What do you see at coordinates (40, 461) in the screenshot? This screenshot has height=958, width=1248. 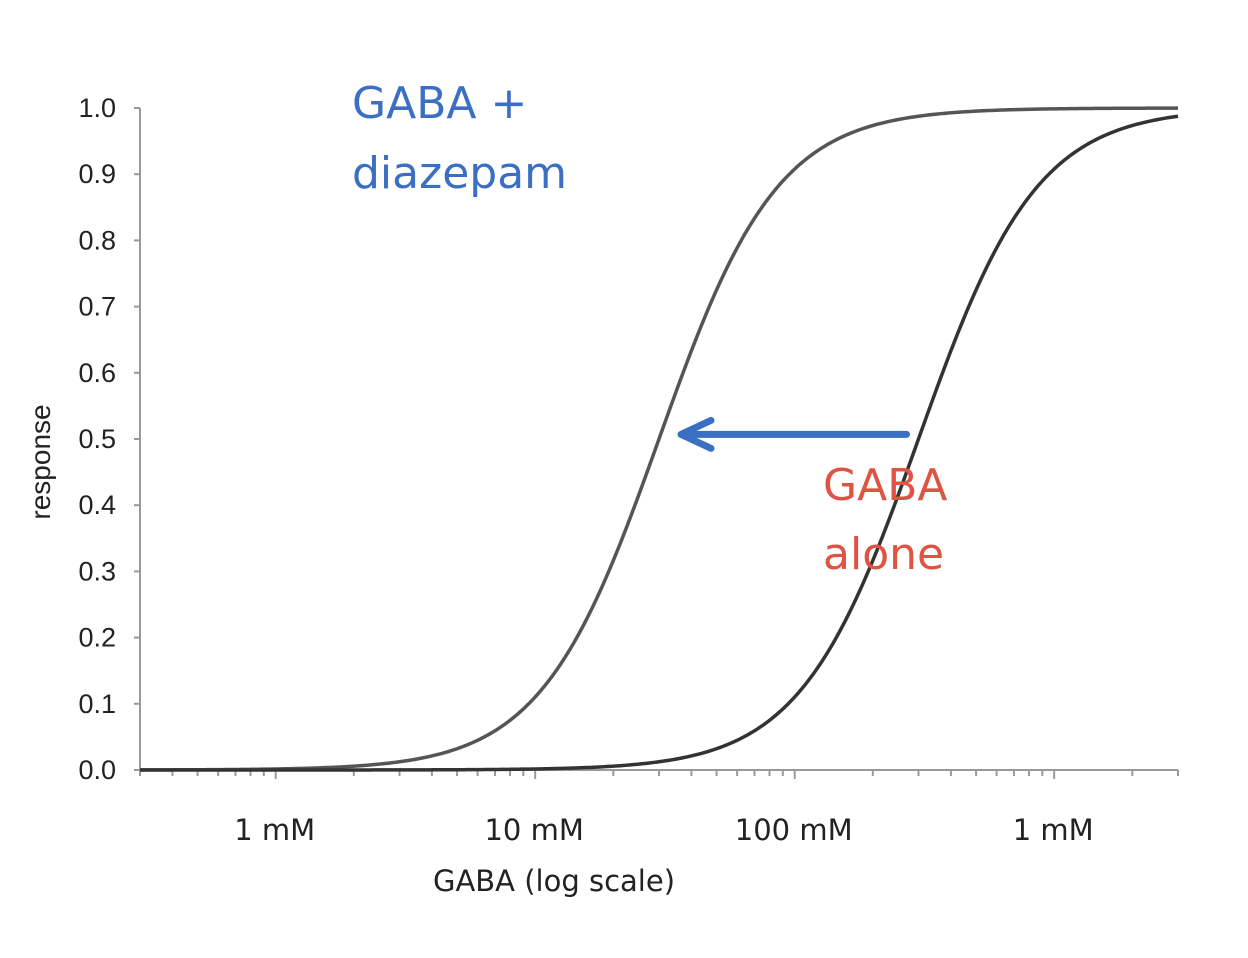 I see `y-axis-title: response` at bounding box center [40, 461].